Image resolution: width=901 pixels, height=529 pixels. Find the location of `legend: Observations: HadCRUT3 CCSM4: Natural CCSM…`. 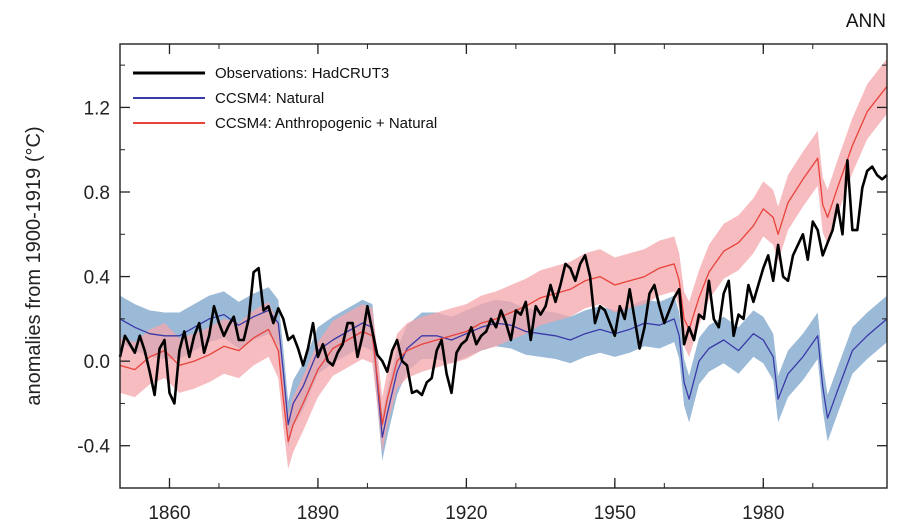

legend: Observations: HadCRUT3 CCSM4: Natural CCSM… is located at coordinates (285, 98).